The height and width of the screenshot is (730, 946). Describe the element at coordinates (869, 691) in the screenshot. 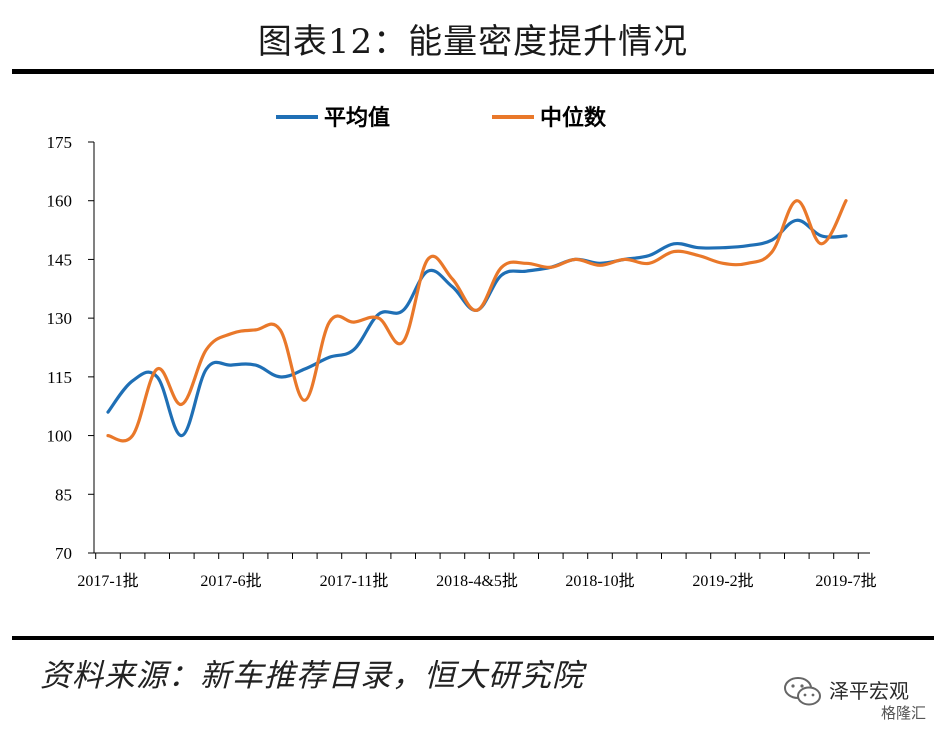

I see `watermark-text: 泽平宏观` at that location.